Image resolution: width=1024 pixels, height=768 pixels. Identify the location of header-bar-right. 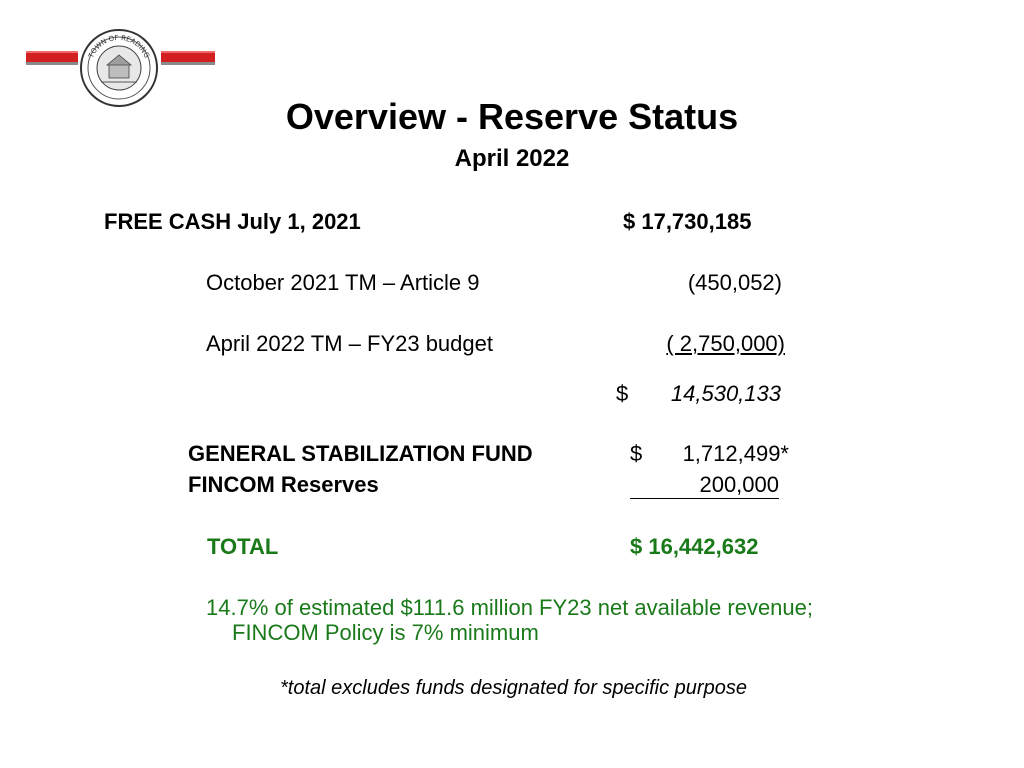
(188, 58).